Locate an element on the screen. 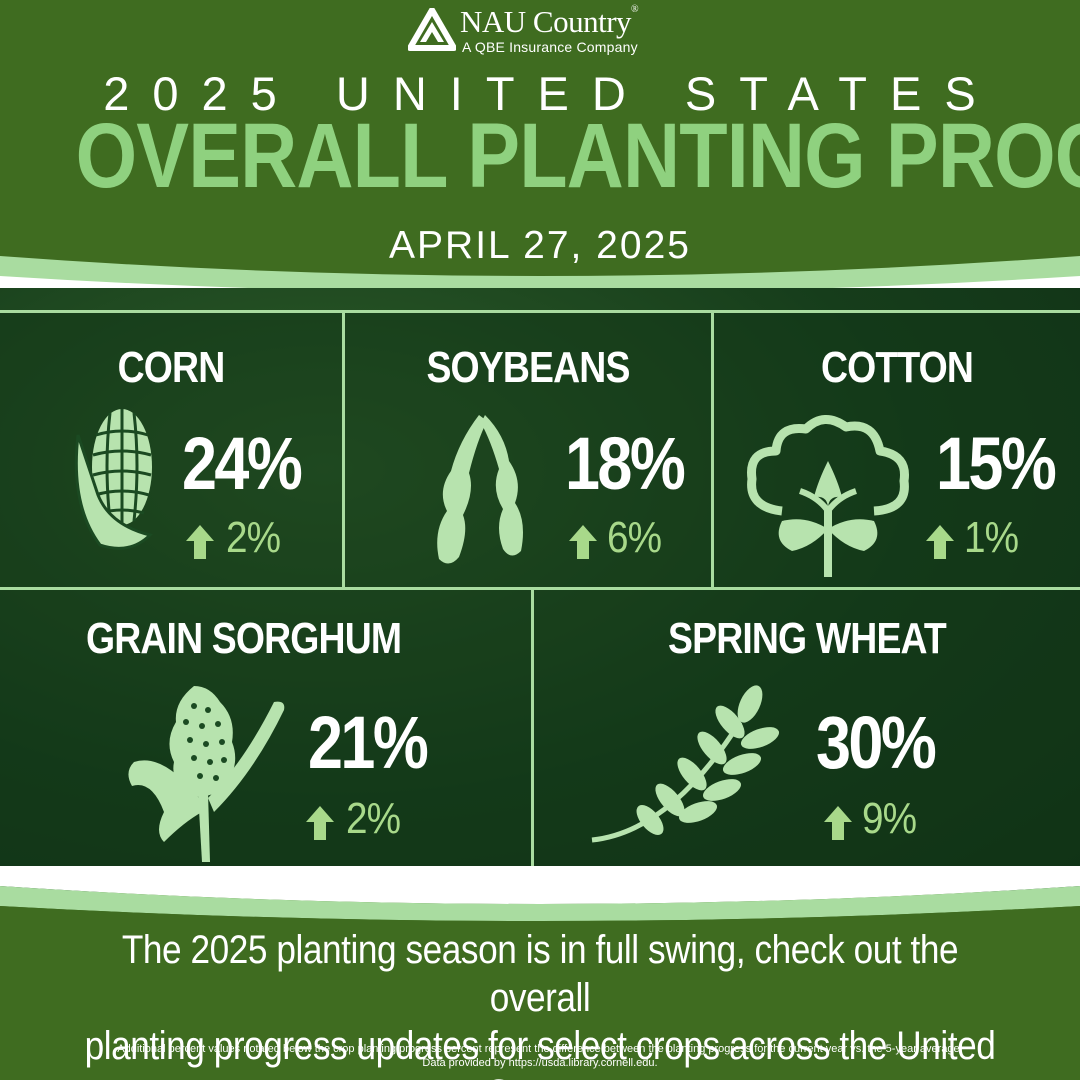  sorghum-icon is located at coordinates (206, 774).